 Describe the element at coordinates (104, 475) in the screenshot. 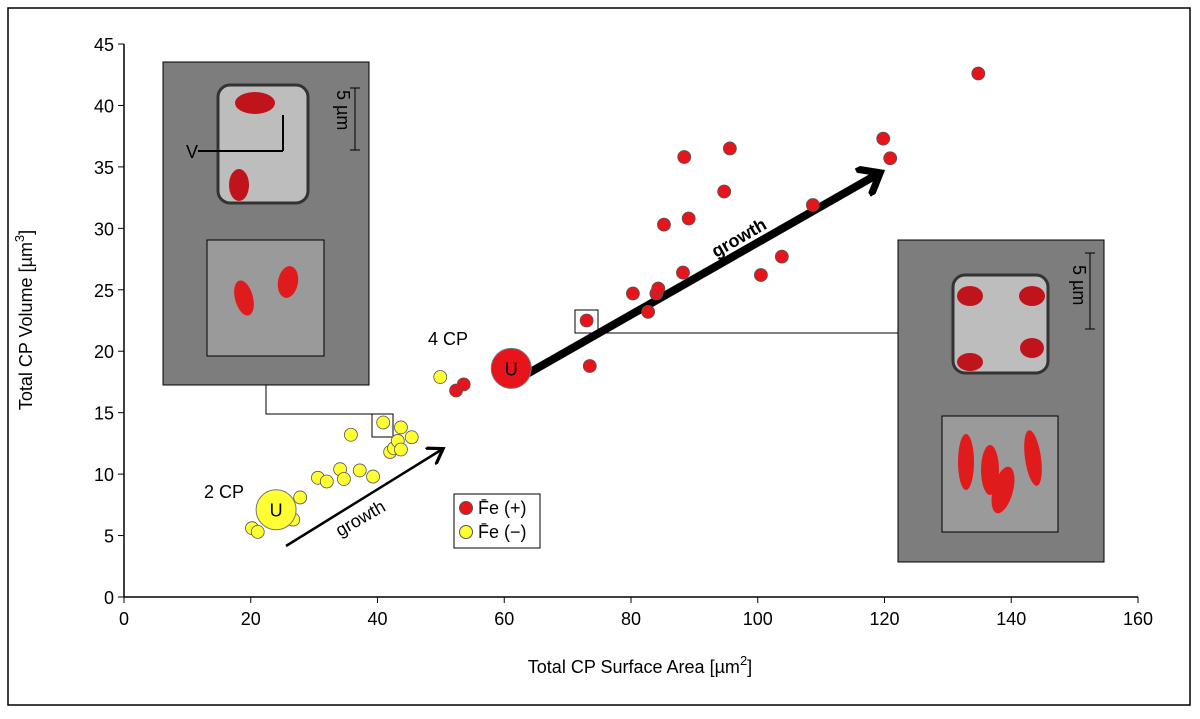

I see `y-tick-label: 10` at that location.